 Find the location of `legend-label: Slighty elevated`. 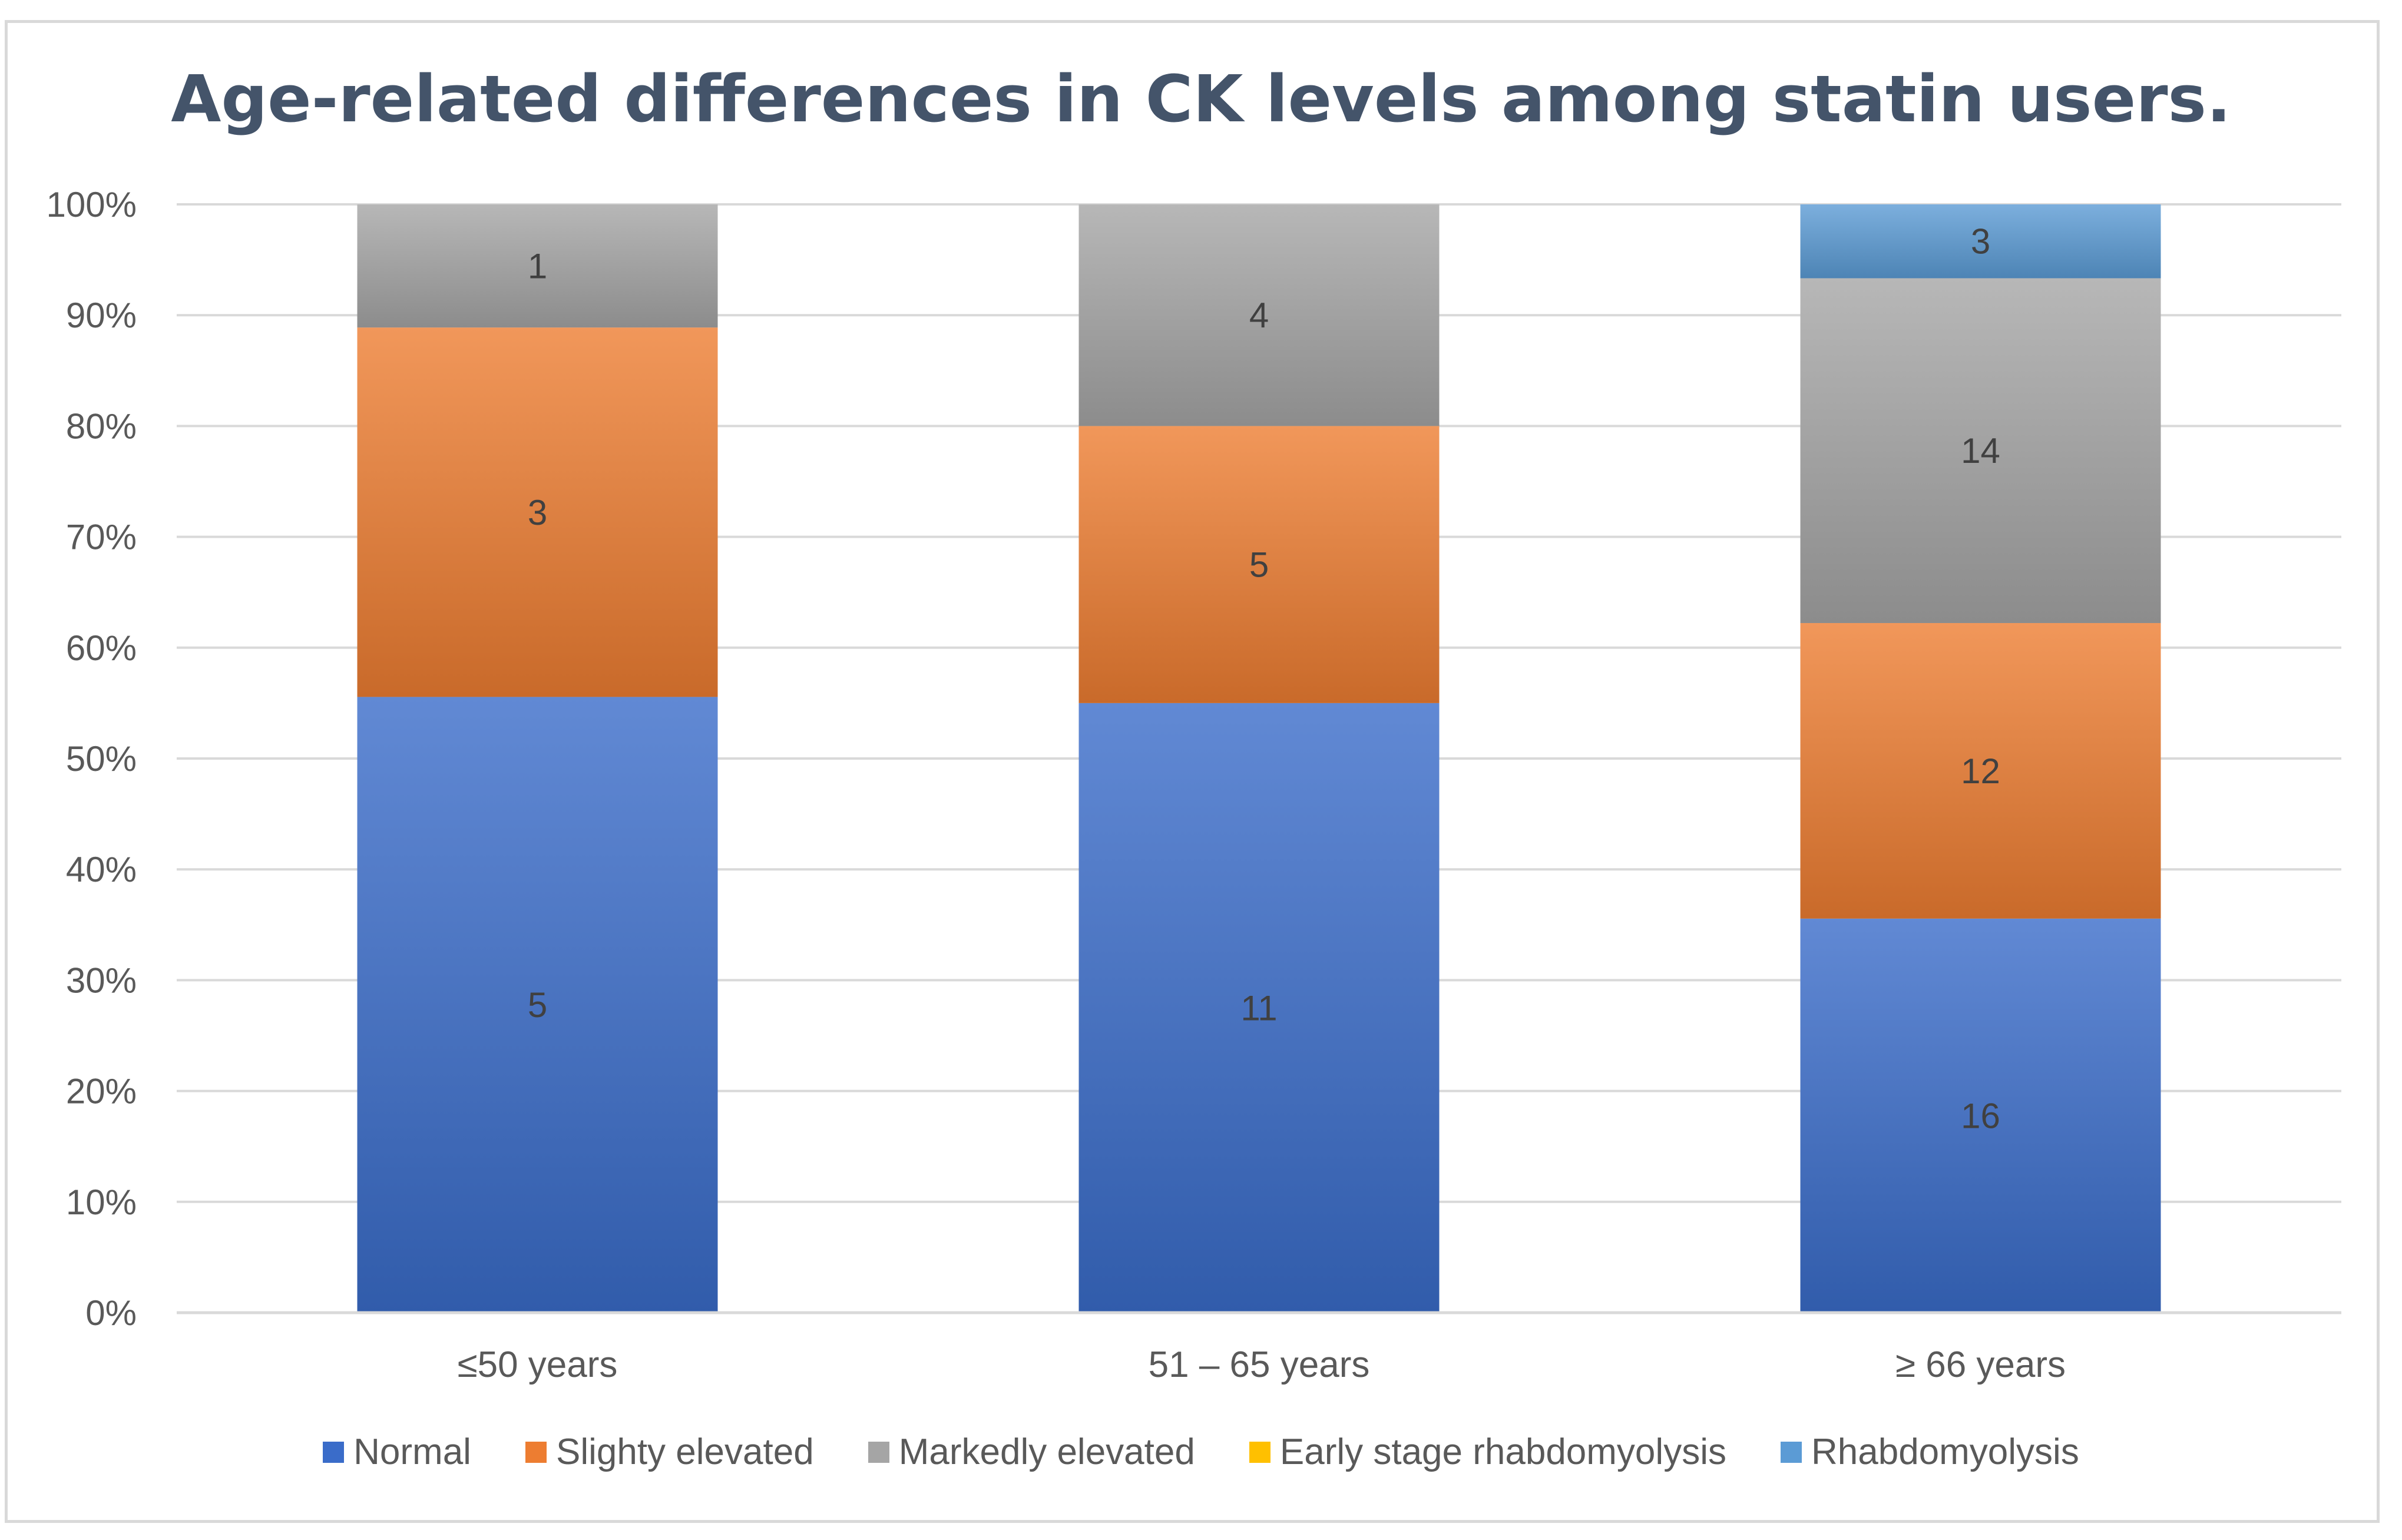

legend-label: Slighty elevated is located at coordinates (684, 1452).